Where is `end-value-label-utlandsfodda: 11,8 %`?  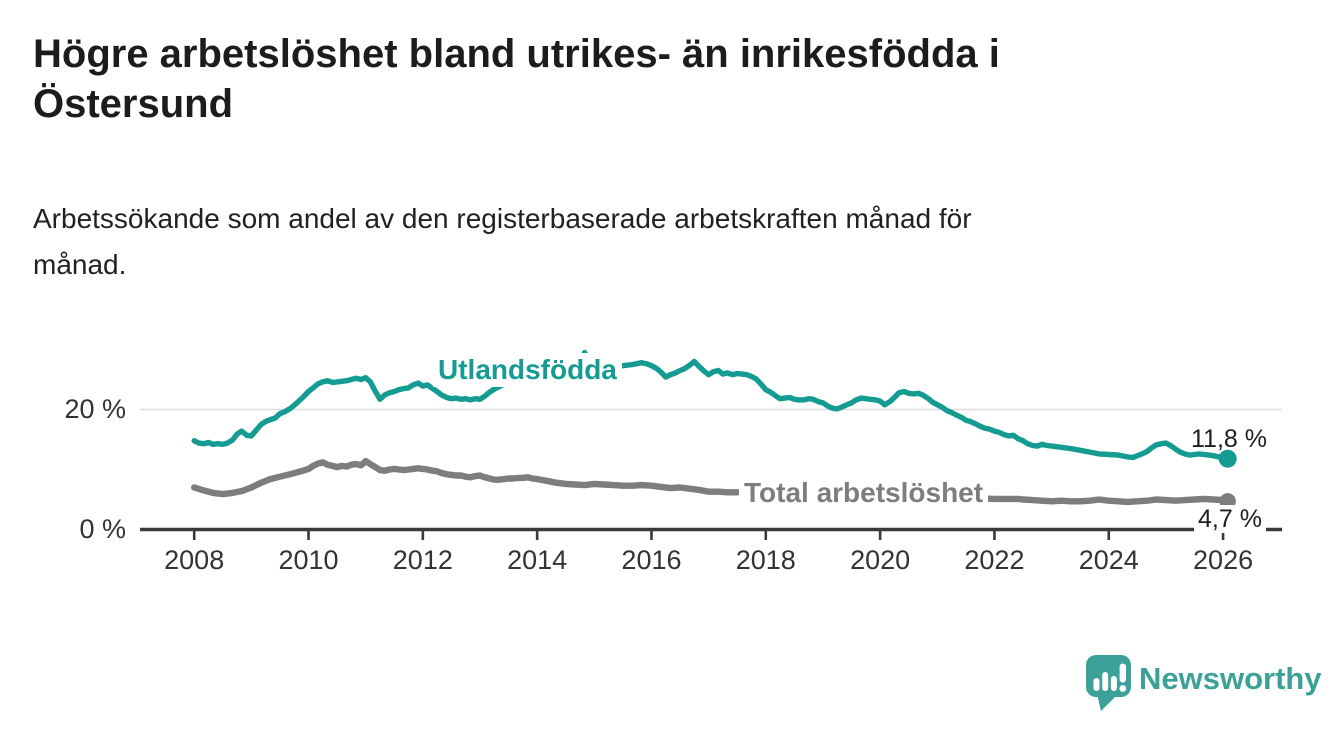
end-value-label-utlandsfodda: 11,8 % is located at coordinates (1229, 439).